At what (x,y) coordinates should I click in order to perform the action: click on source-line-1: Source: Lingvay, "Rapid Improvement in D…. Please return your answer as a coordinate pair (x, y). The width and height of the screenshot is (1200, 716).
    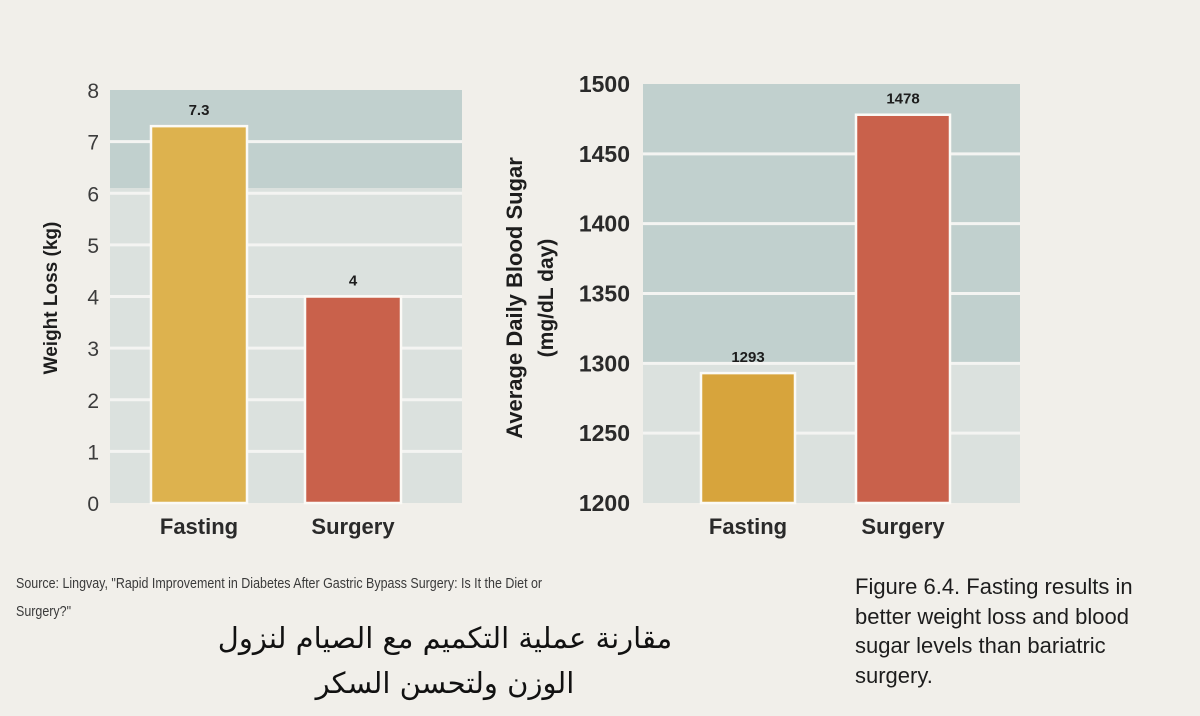
    Looking at the image, I should click on (279, 584).